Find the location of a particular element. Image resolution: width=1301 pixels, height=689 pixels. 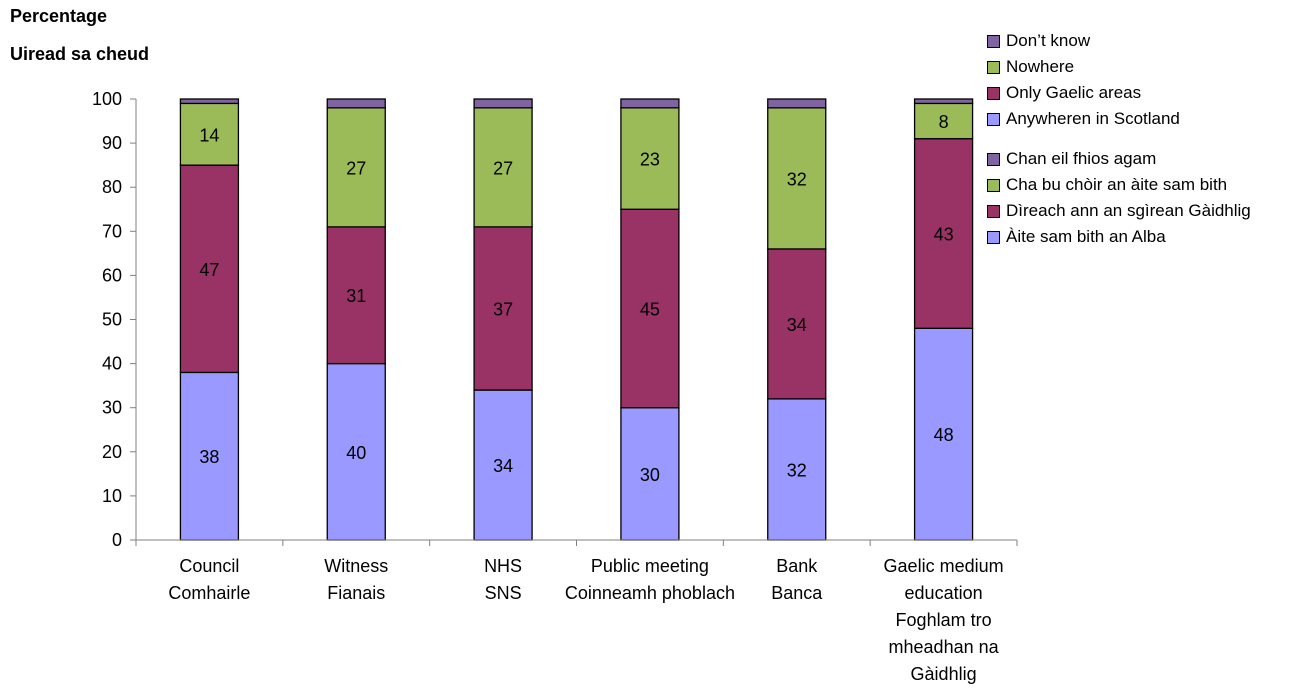

data-label: 45 is located at coordinates (650, 309).